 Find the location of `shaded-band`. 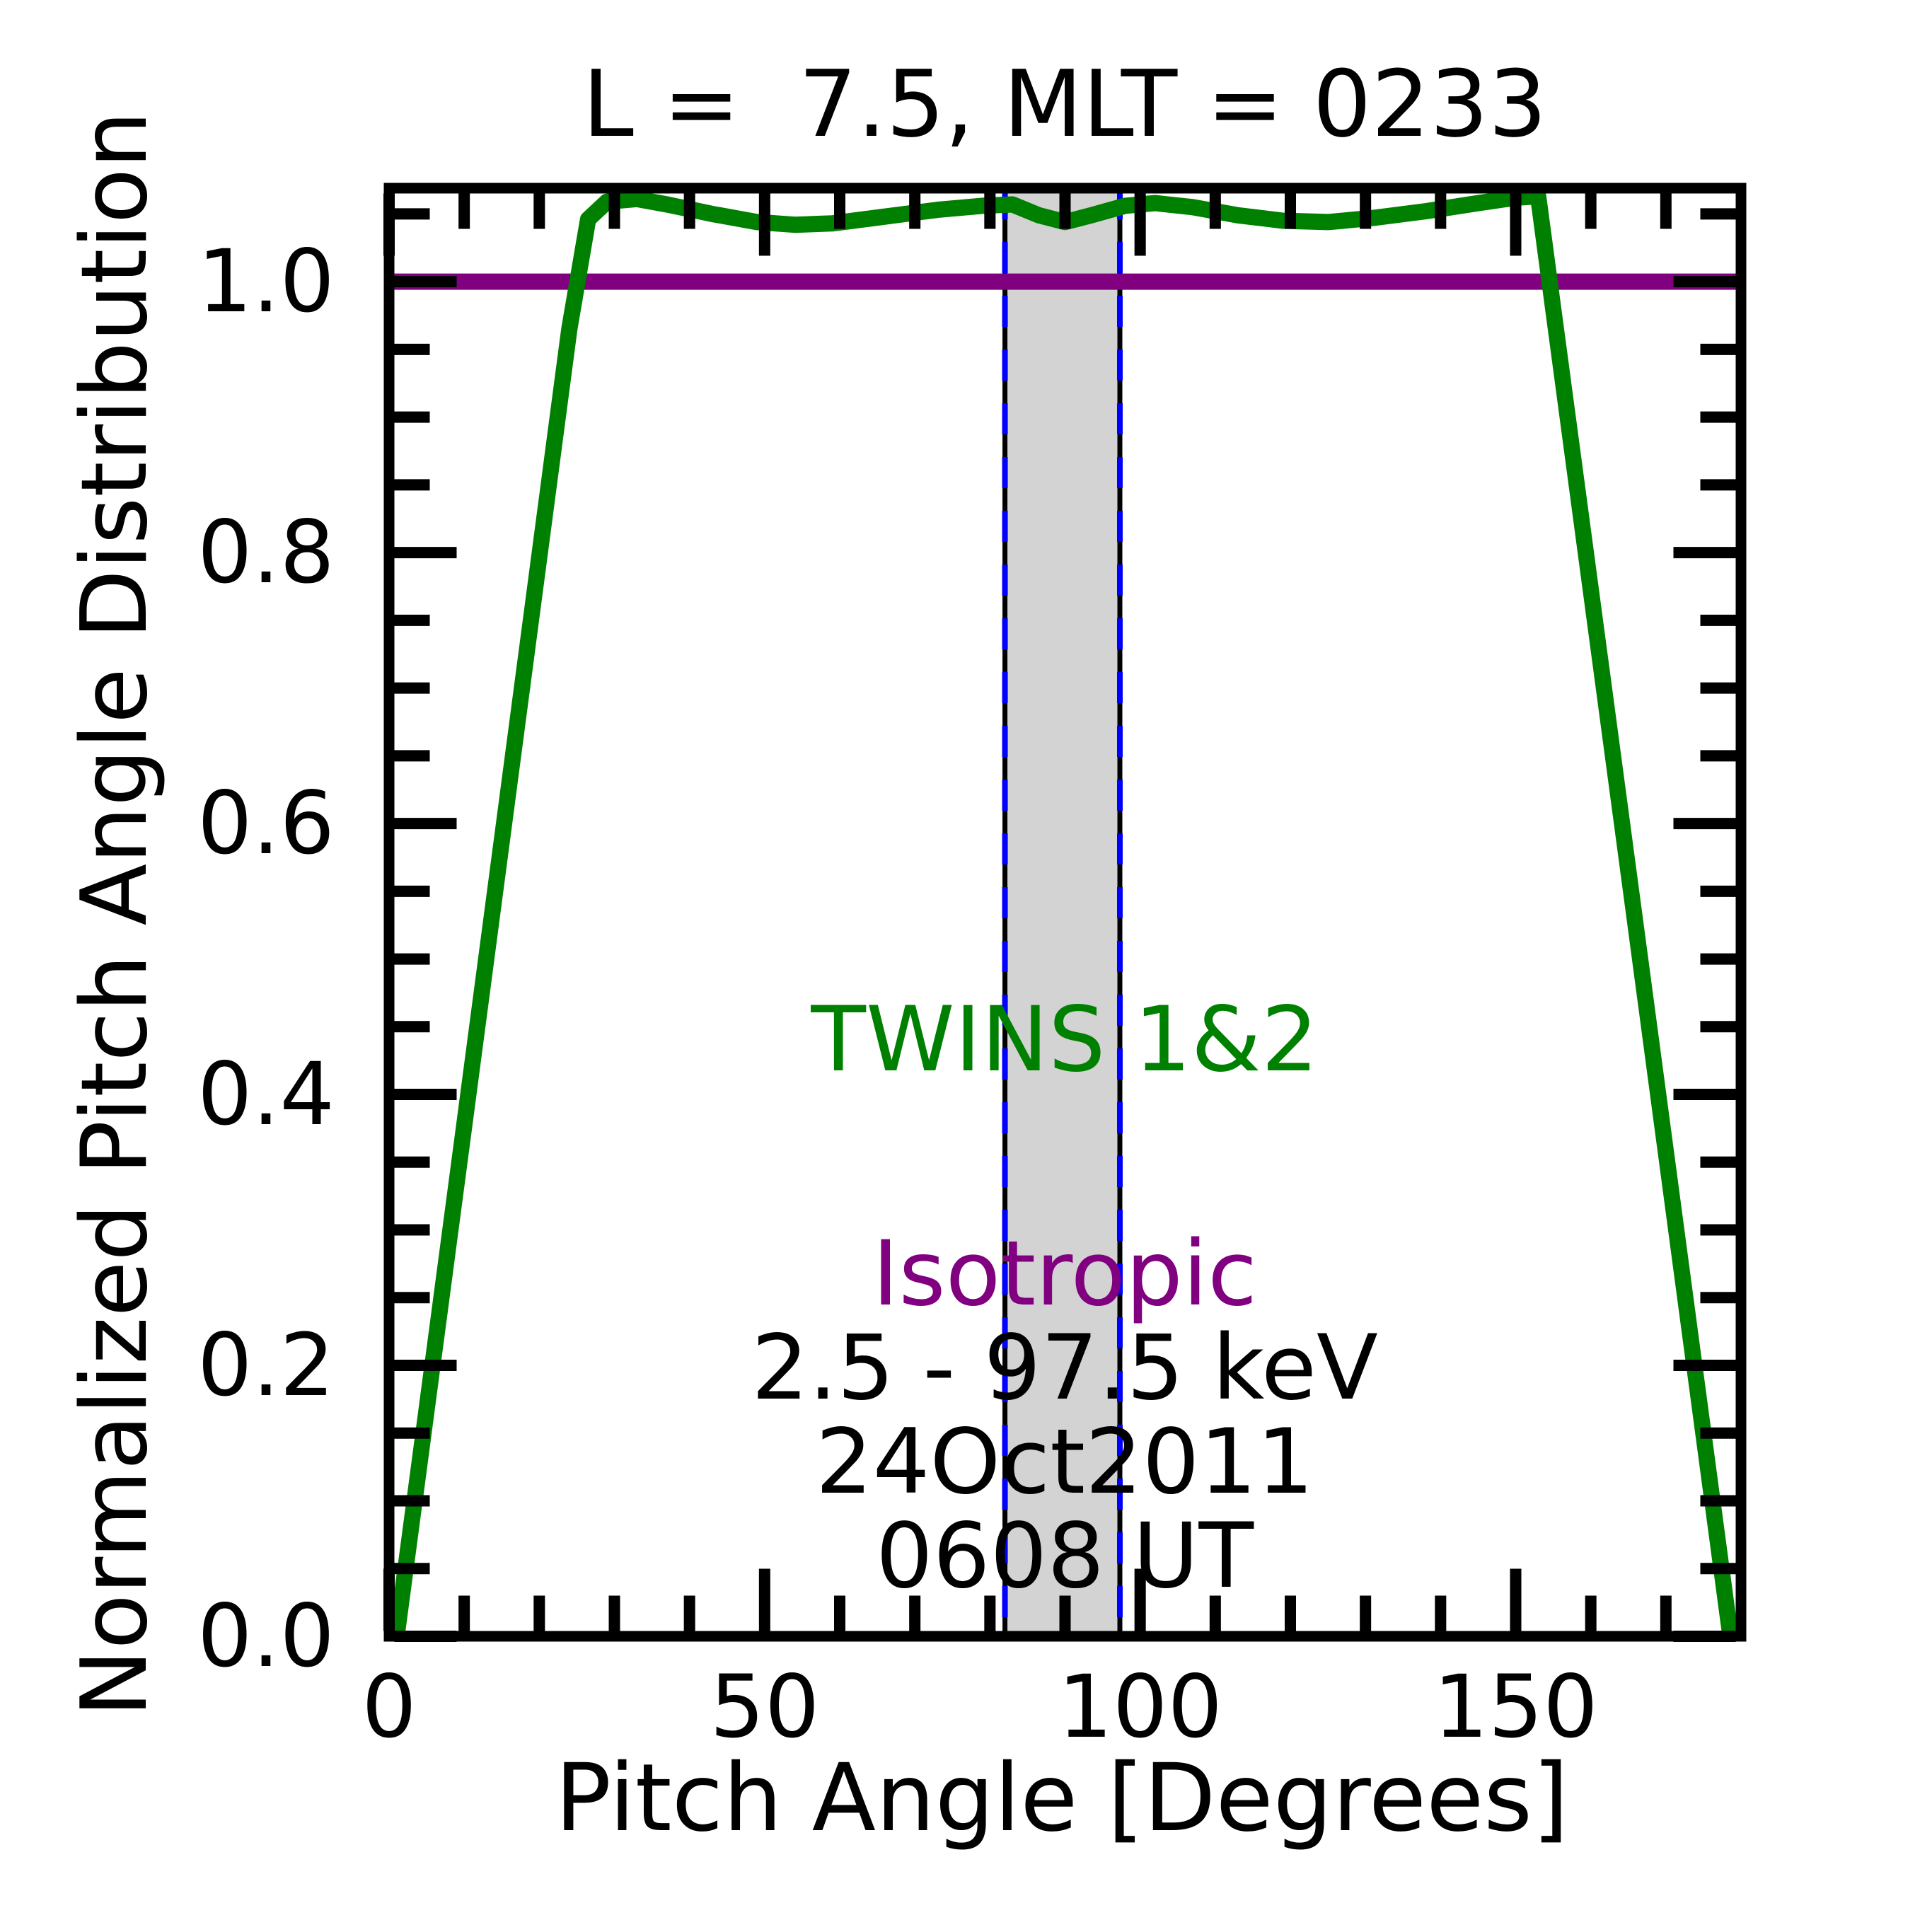

shaded-band is located at coordinates (1063, 912).